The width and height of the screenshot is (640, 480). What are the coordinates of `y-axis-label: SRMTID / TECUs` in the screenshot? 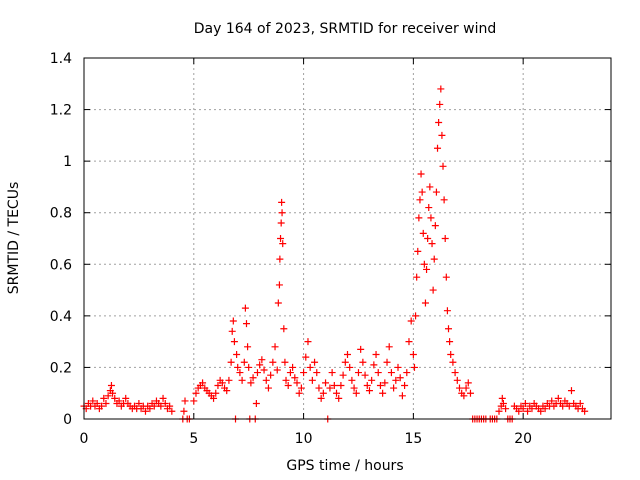 It's located at (14, 238).